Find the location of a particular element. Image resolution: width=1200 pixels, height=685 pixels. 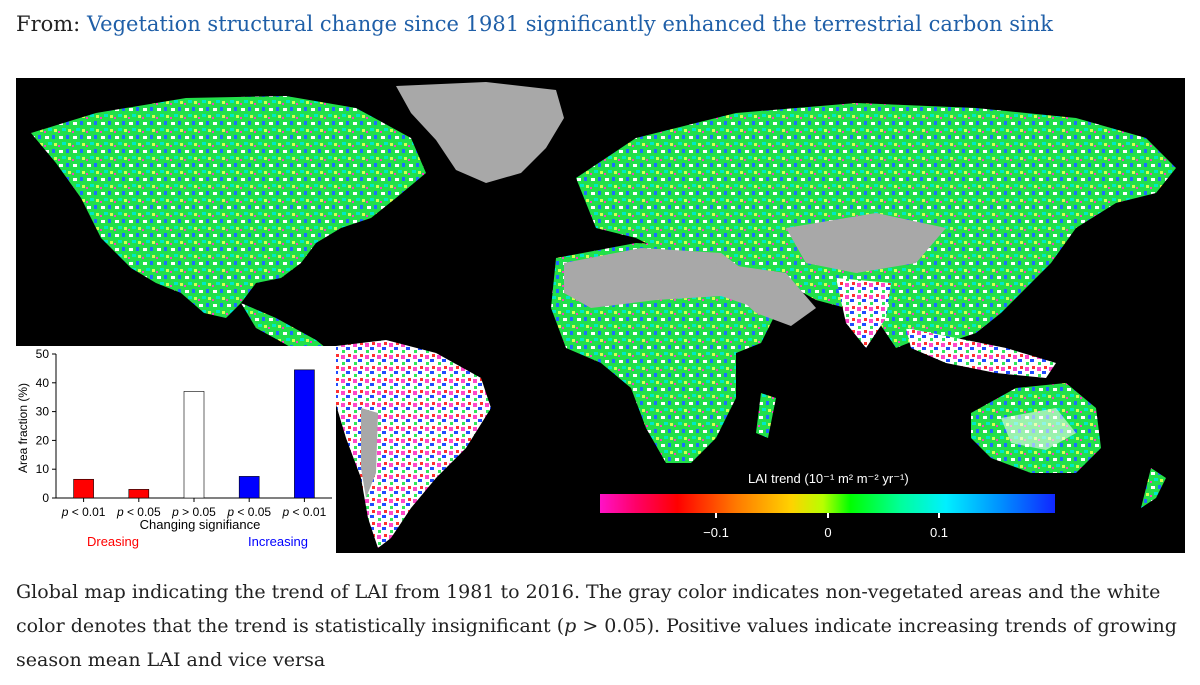

arabia-shape is located at coordinates (766, 294).